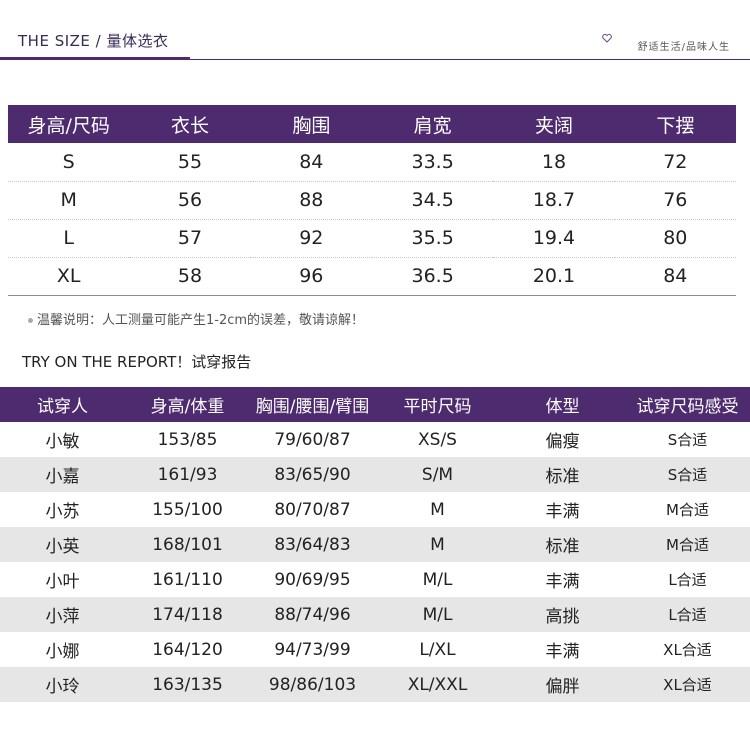  I want to click on measurement-note: 温馨说明：人工测量可能产生1-2cm的误差，敬请谅解！, so click(196, 318).